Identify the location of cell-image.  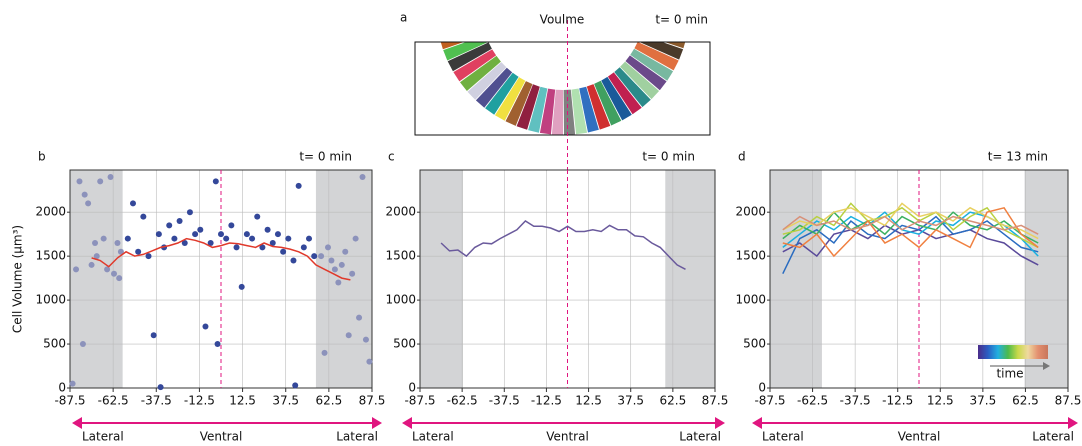
(563, 88).